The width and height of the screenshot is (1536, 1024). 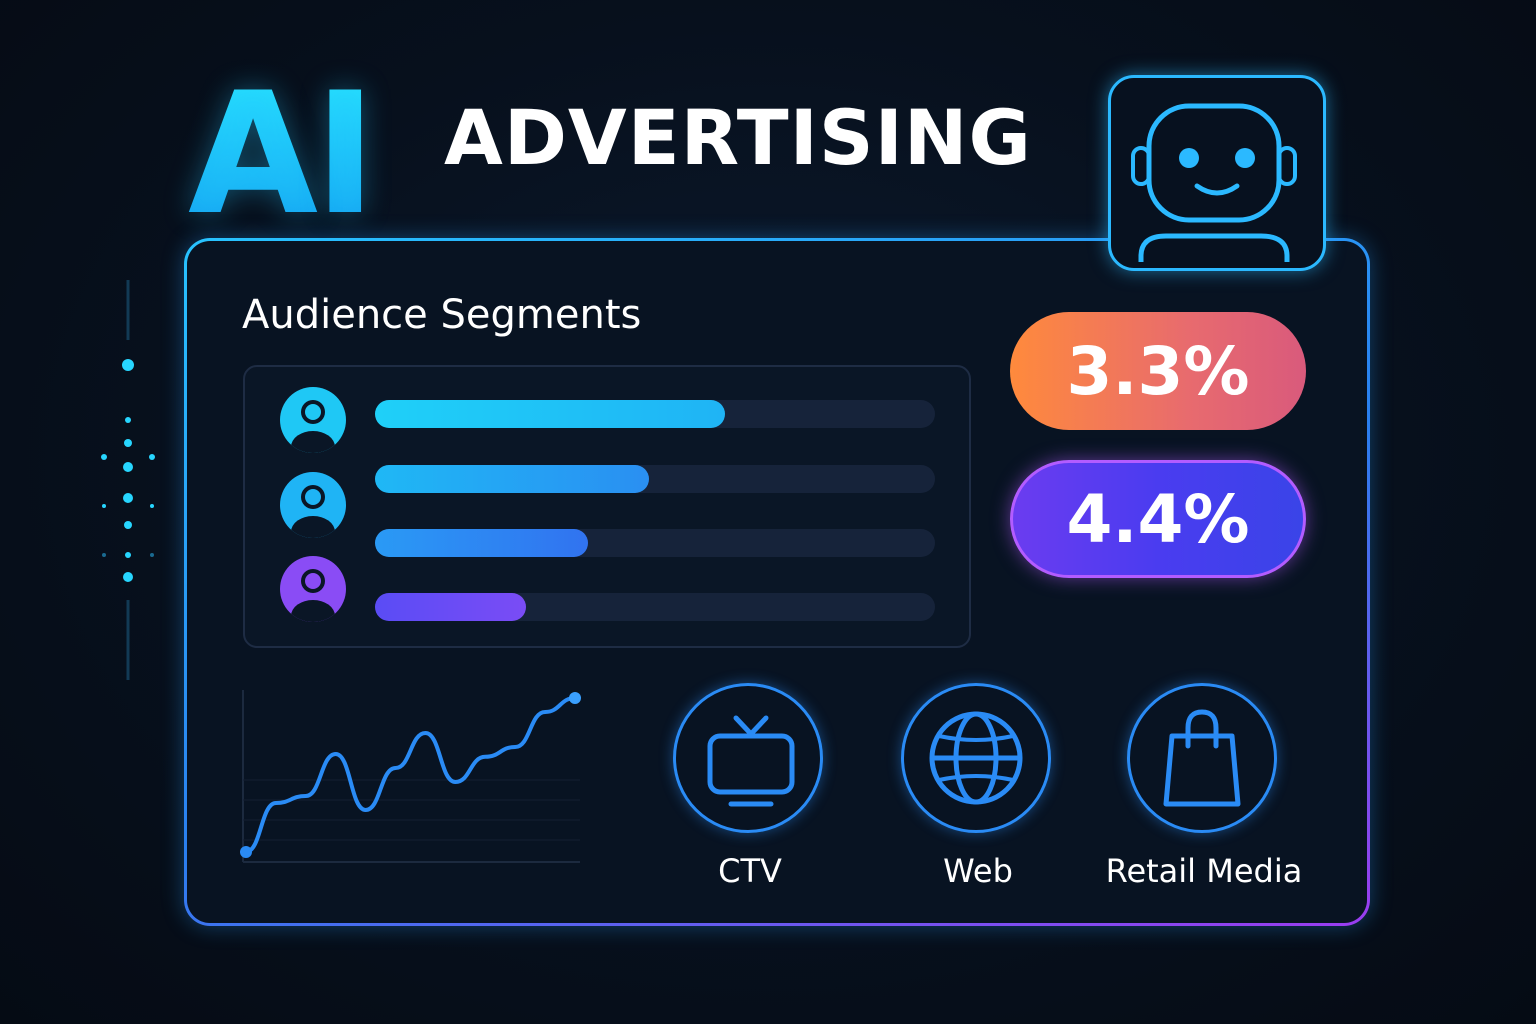 I want to click on trend-line-chart, so click(x=410, y=776).